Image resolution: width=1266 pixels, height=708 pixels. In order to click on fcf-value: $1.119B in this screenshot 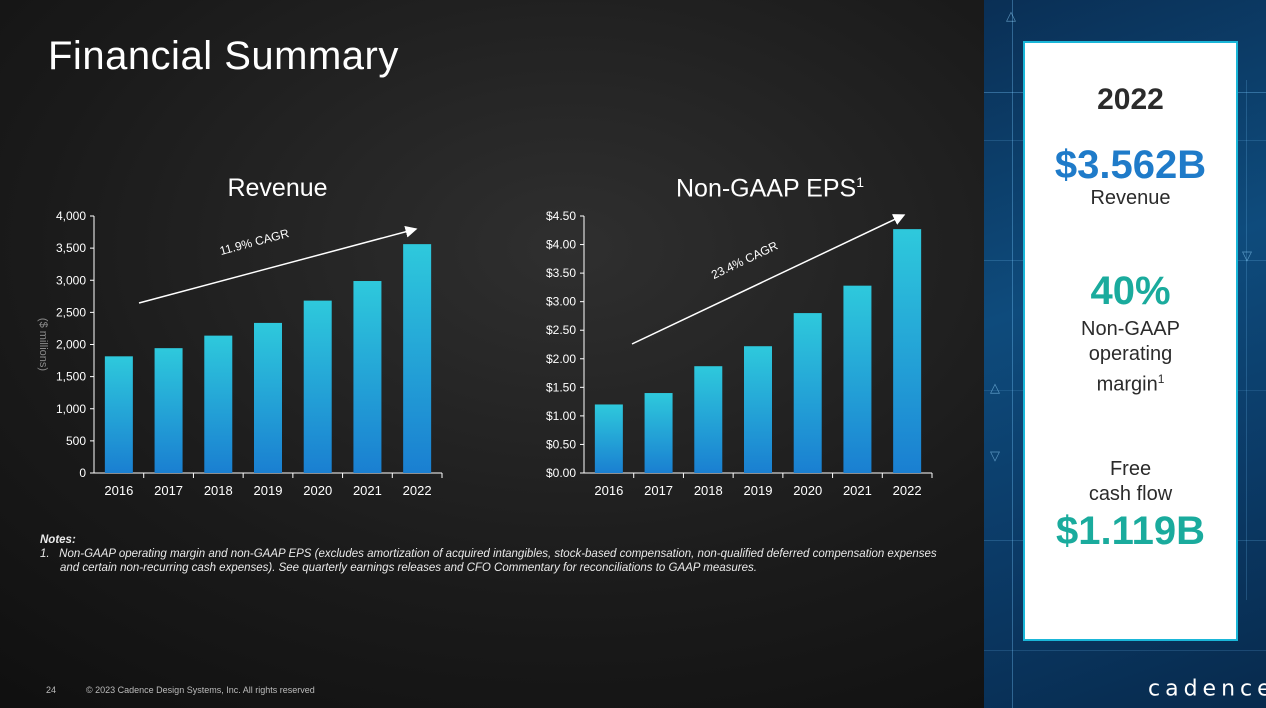, I will do `click(1130, 531)`.